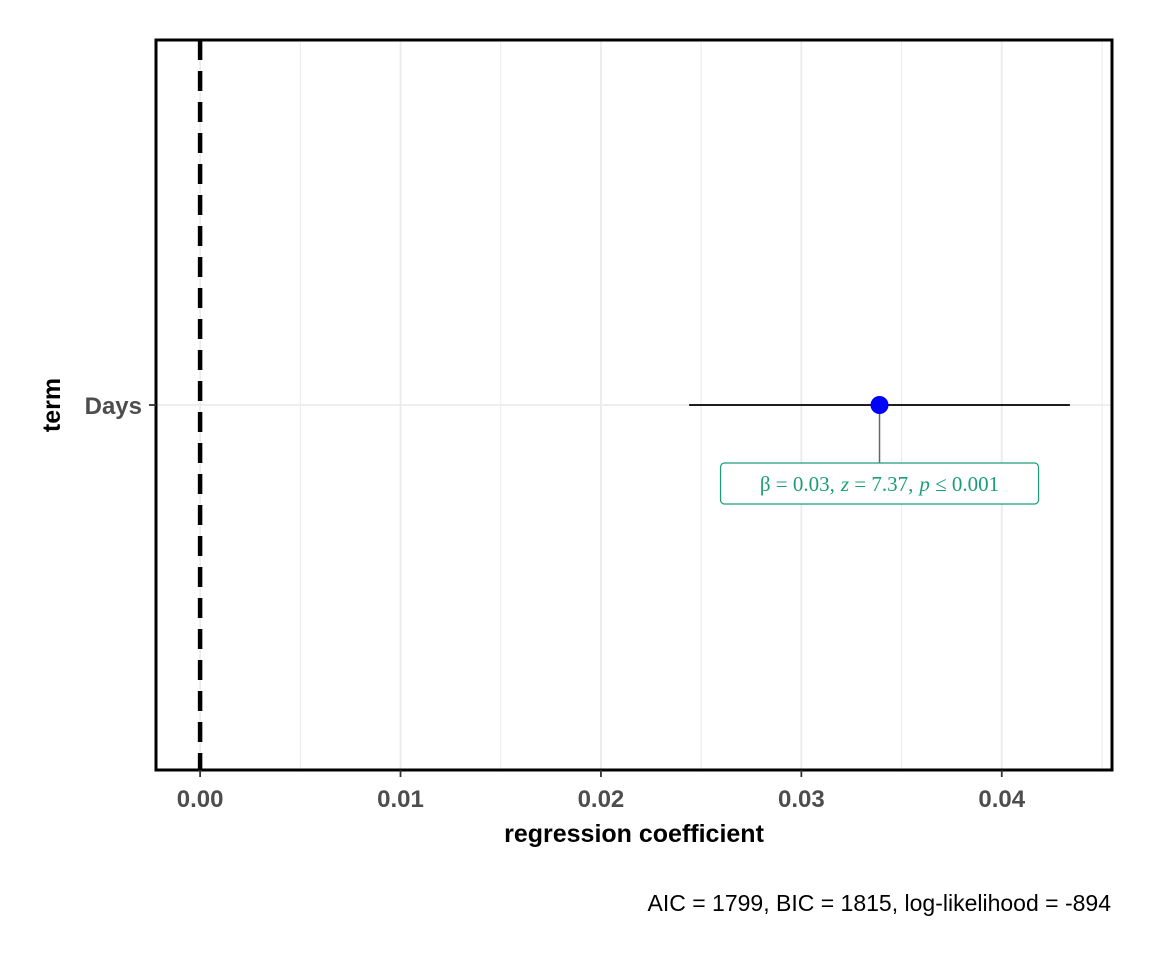  Describe the element at coordinates (634, 834) in the screenshot. I see `x-axis-title: regression coefficient` at that location.